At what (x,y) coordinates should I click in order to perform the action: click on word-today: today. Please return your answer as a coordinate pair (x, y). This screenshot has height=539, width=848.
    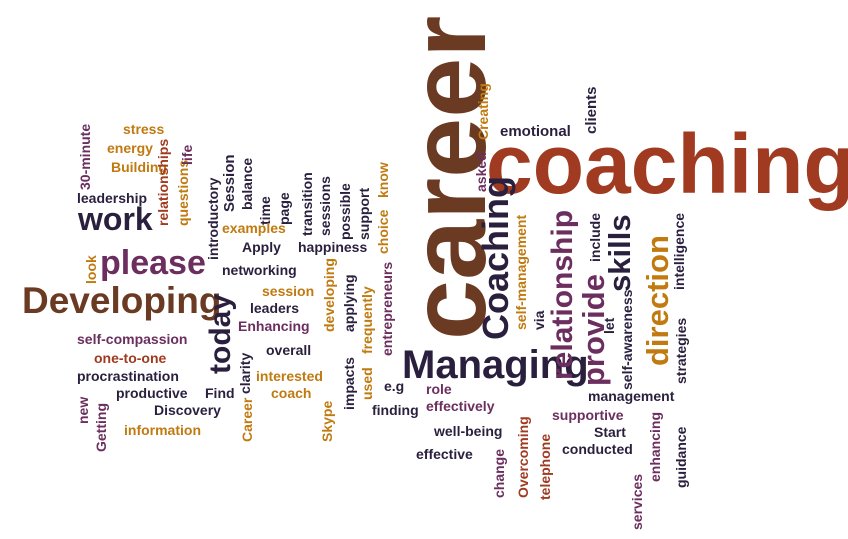
    Looking at the image, I should click on (220, 333).